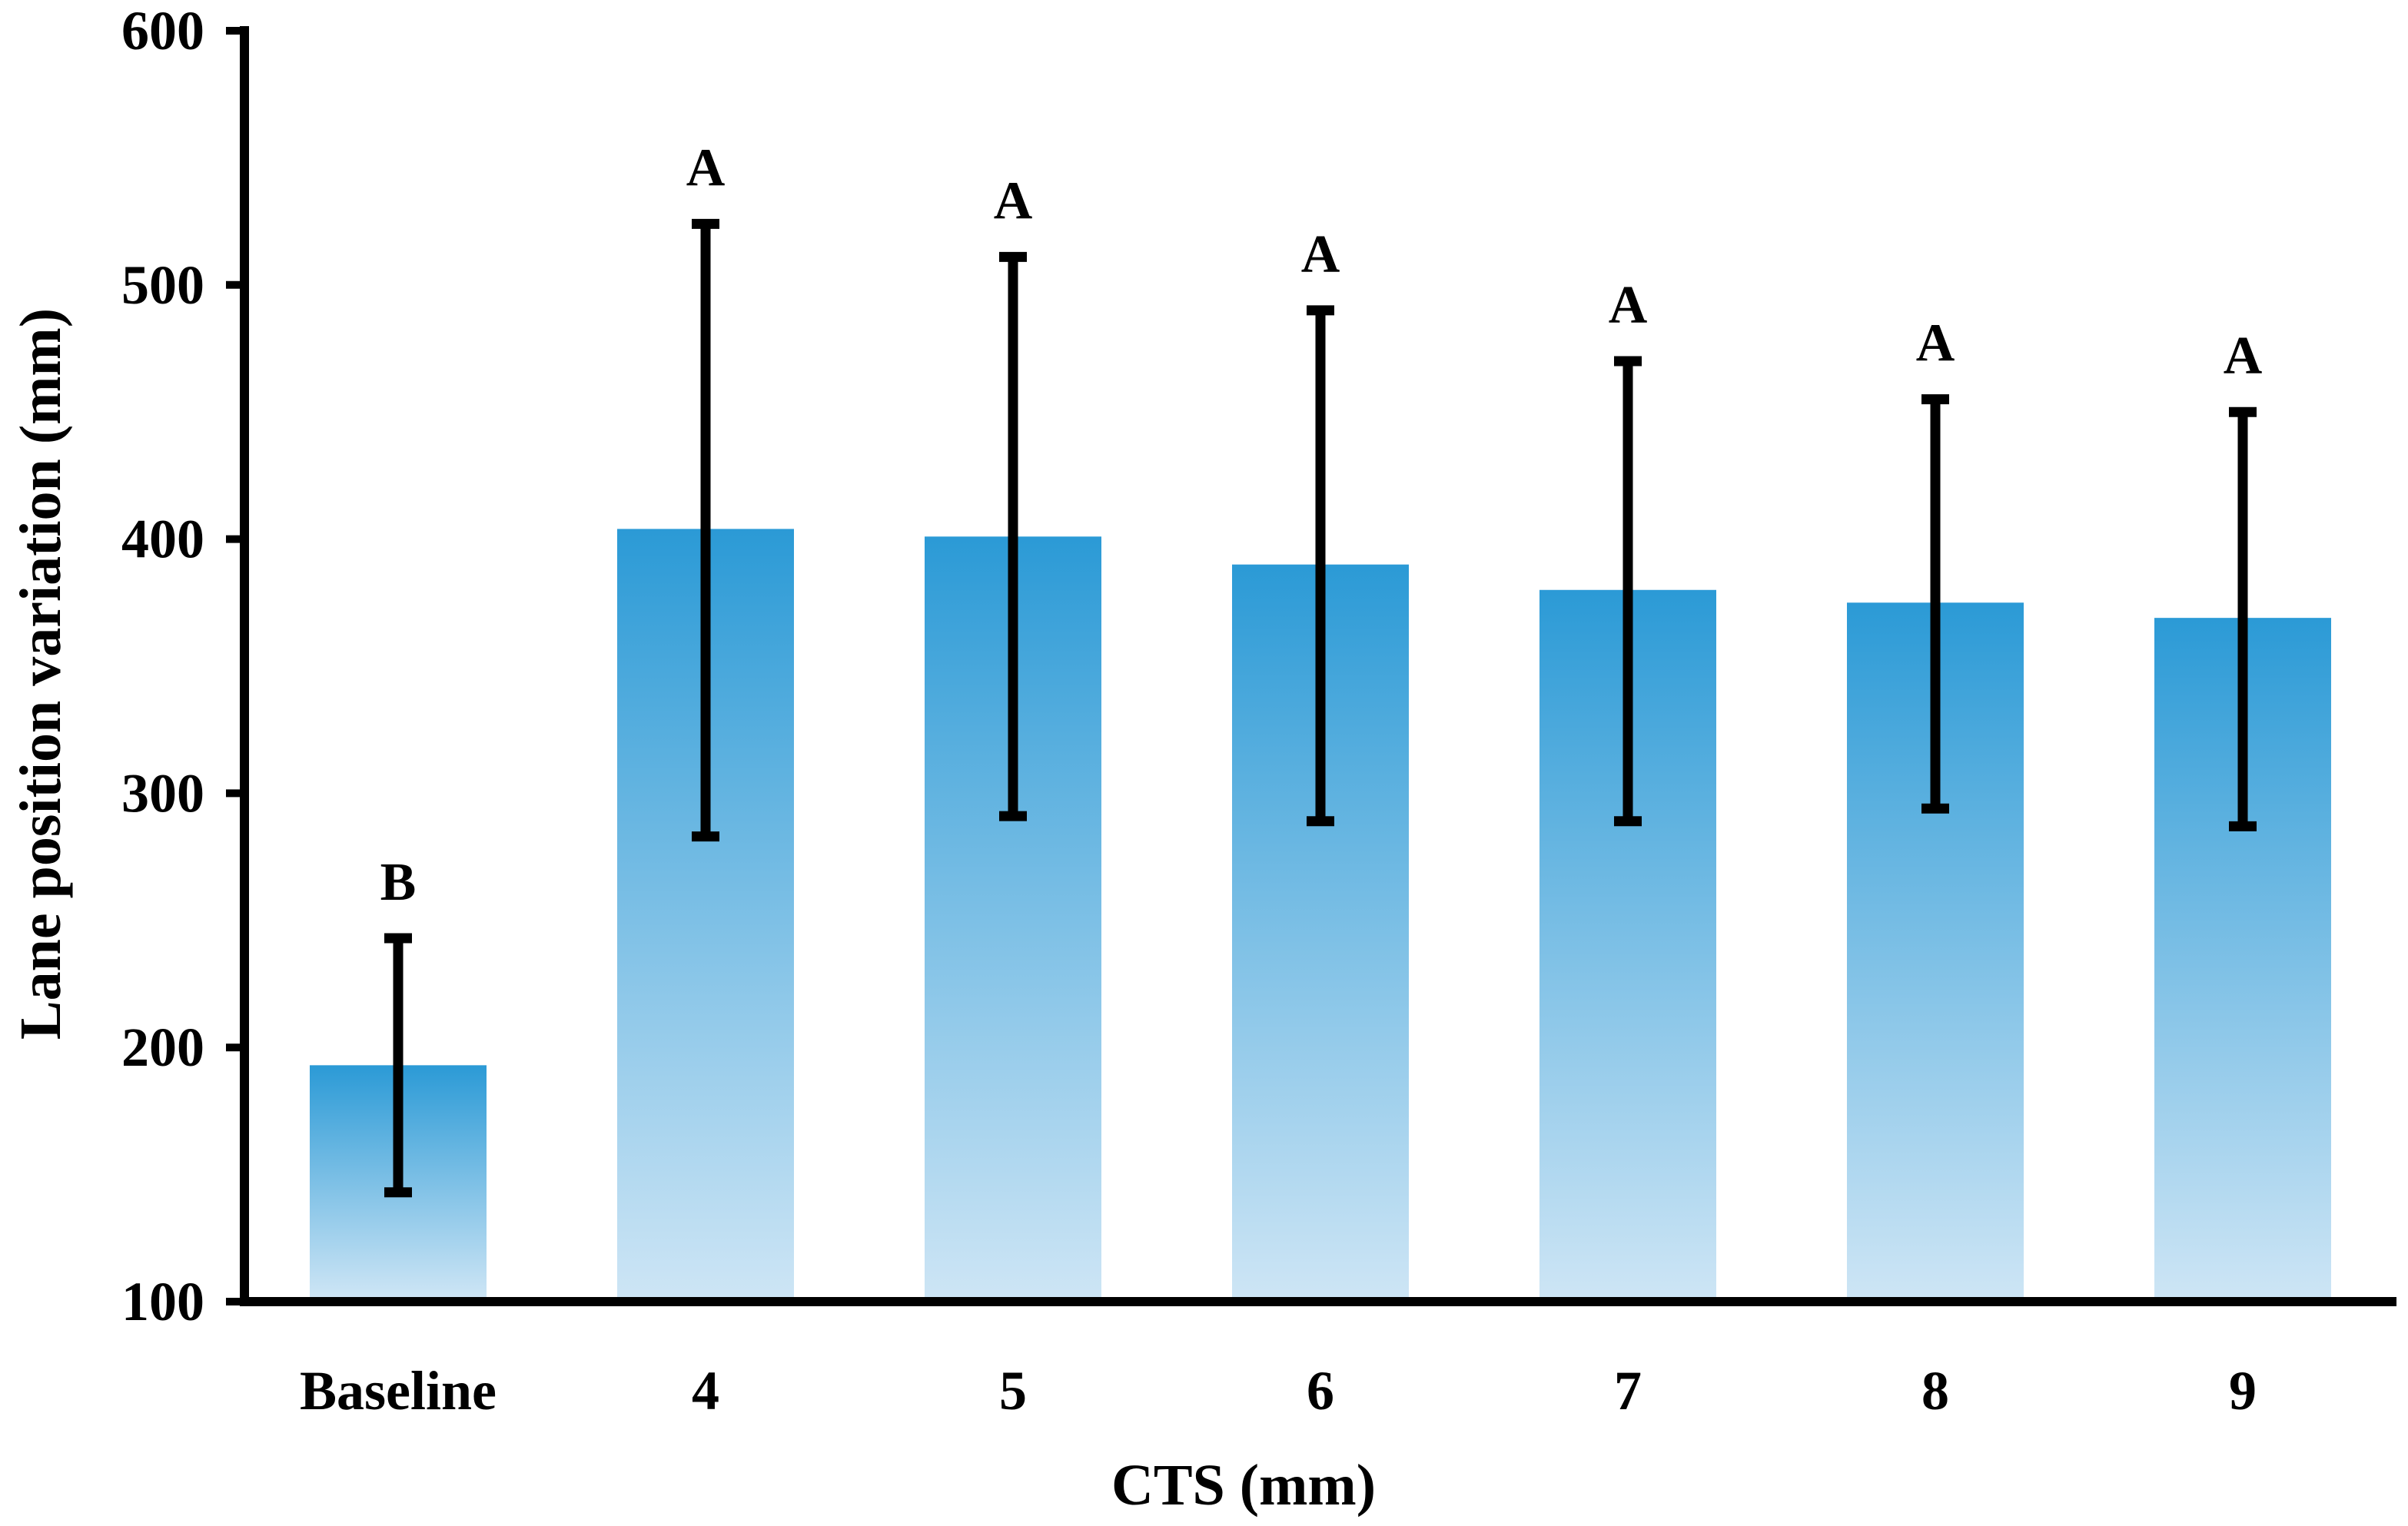  What do you see at coordinates (162, 30) in the screenshot?
I see `y-tick-label: 600` at bounding box center [162, 30].